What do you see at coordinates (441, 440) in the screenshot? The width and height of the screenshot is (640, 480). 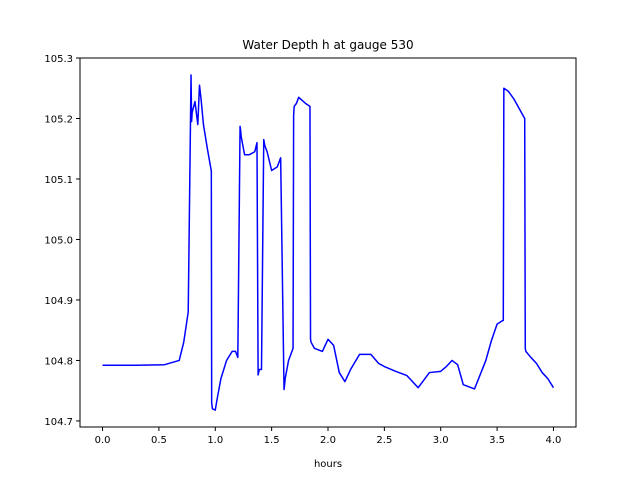 I see `x-tick-label: 3.0` at bounding box center [441, 440].